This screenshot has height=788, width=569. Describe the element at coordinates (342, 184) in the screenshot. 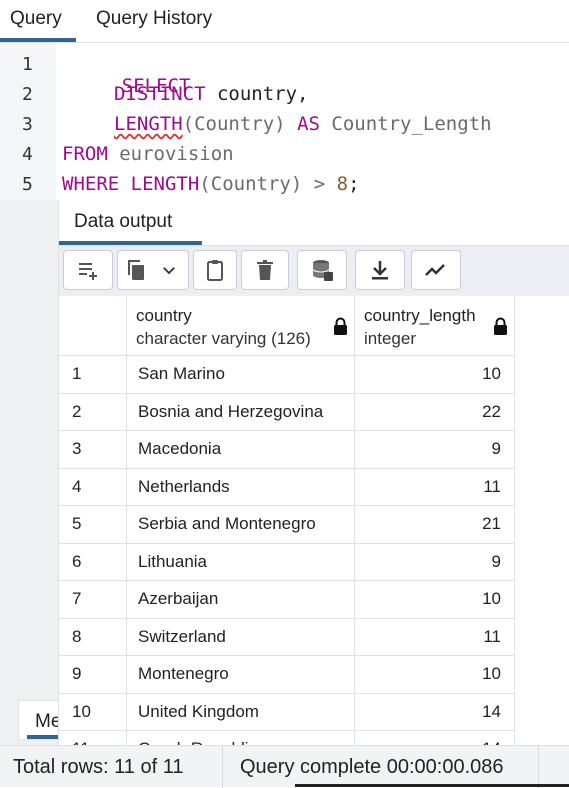

I see `code-number: 8` at that location.